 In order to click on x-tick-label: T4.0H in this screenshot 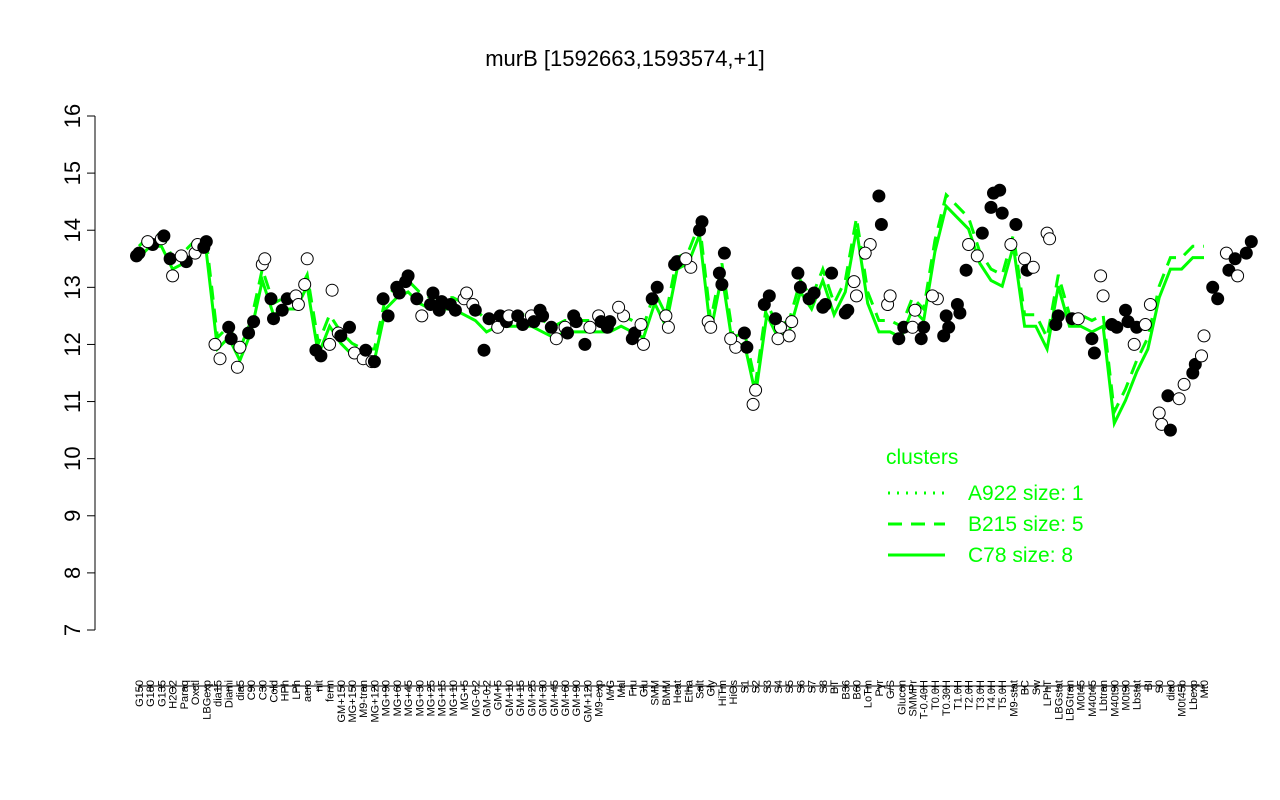, I will do `click(992, 695)`.